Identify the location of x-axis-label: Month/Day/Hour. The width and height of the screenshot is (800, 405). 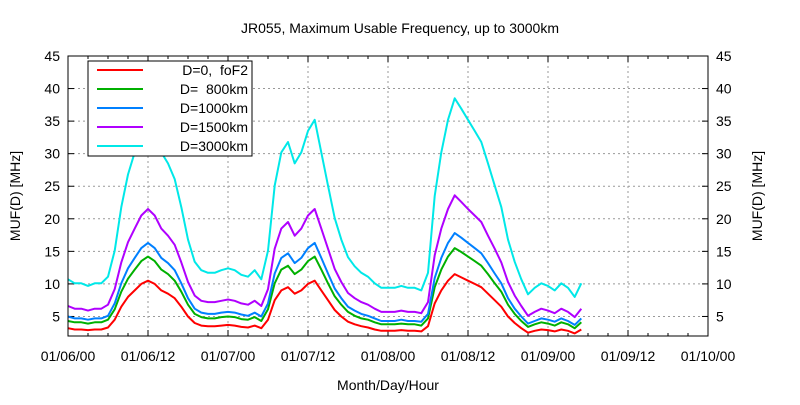
(388, 385).